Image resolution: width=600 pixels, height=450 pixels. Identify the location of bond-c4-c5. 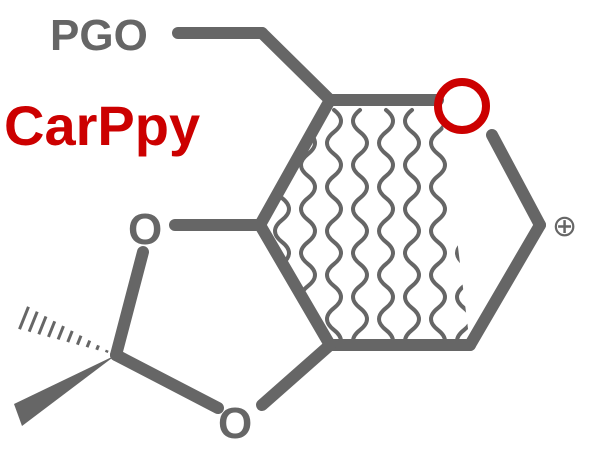
(295, 162).